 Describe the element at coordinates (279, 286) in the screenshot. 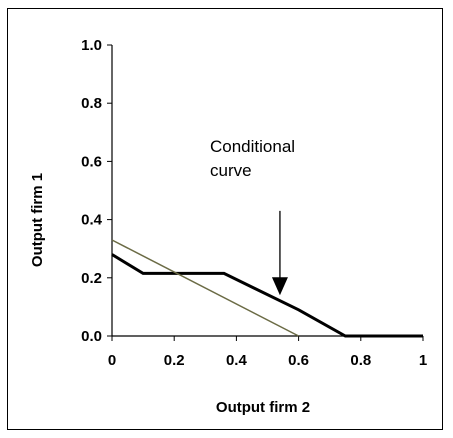

I see `arrow-head` at that location.